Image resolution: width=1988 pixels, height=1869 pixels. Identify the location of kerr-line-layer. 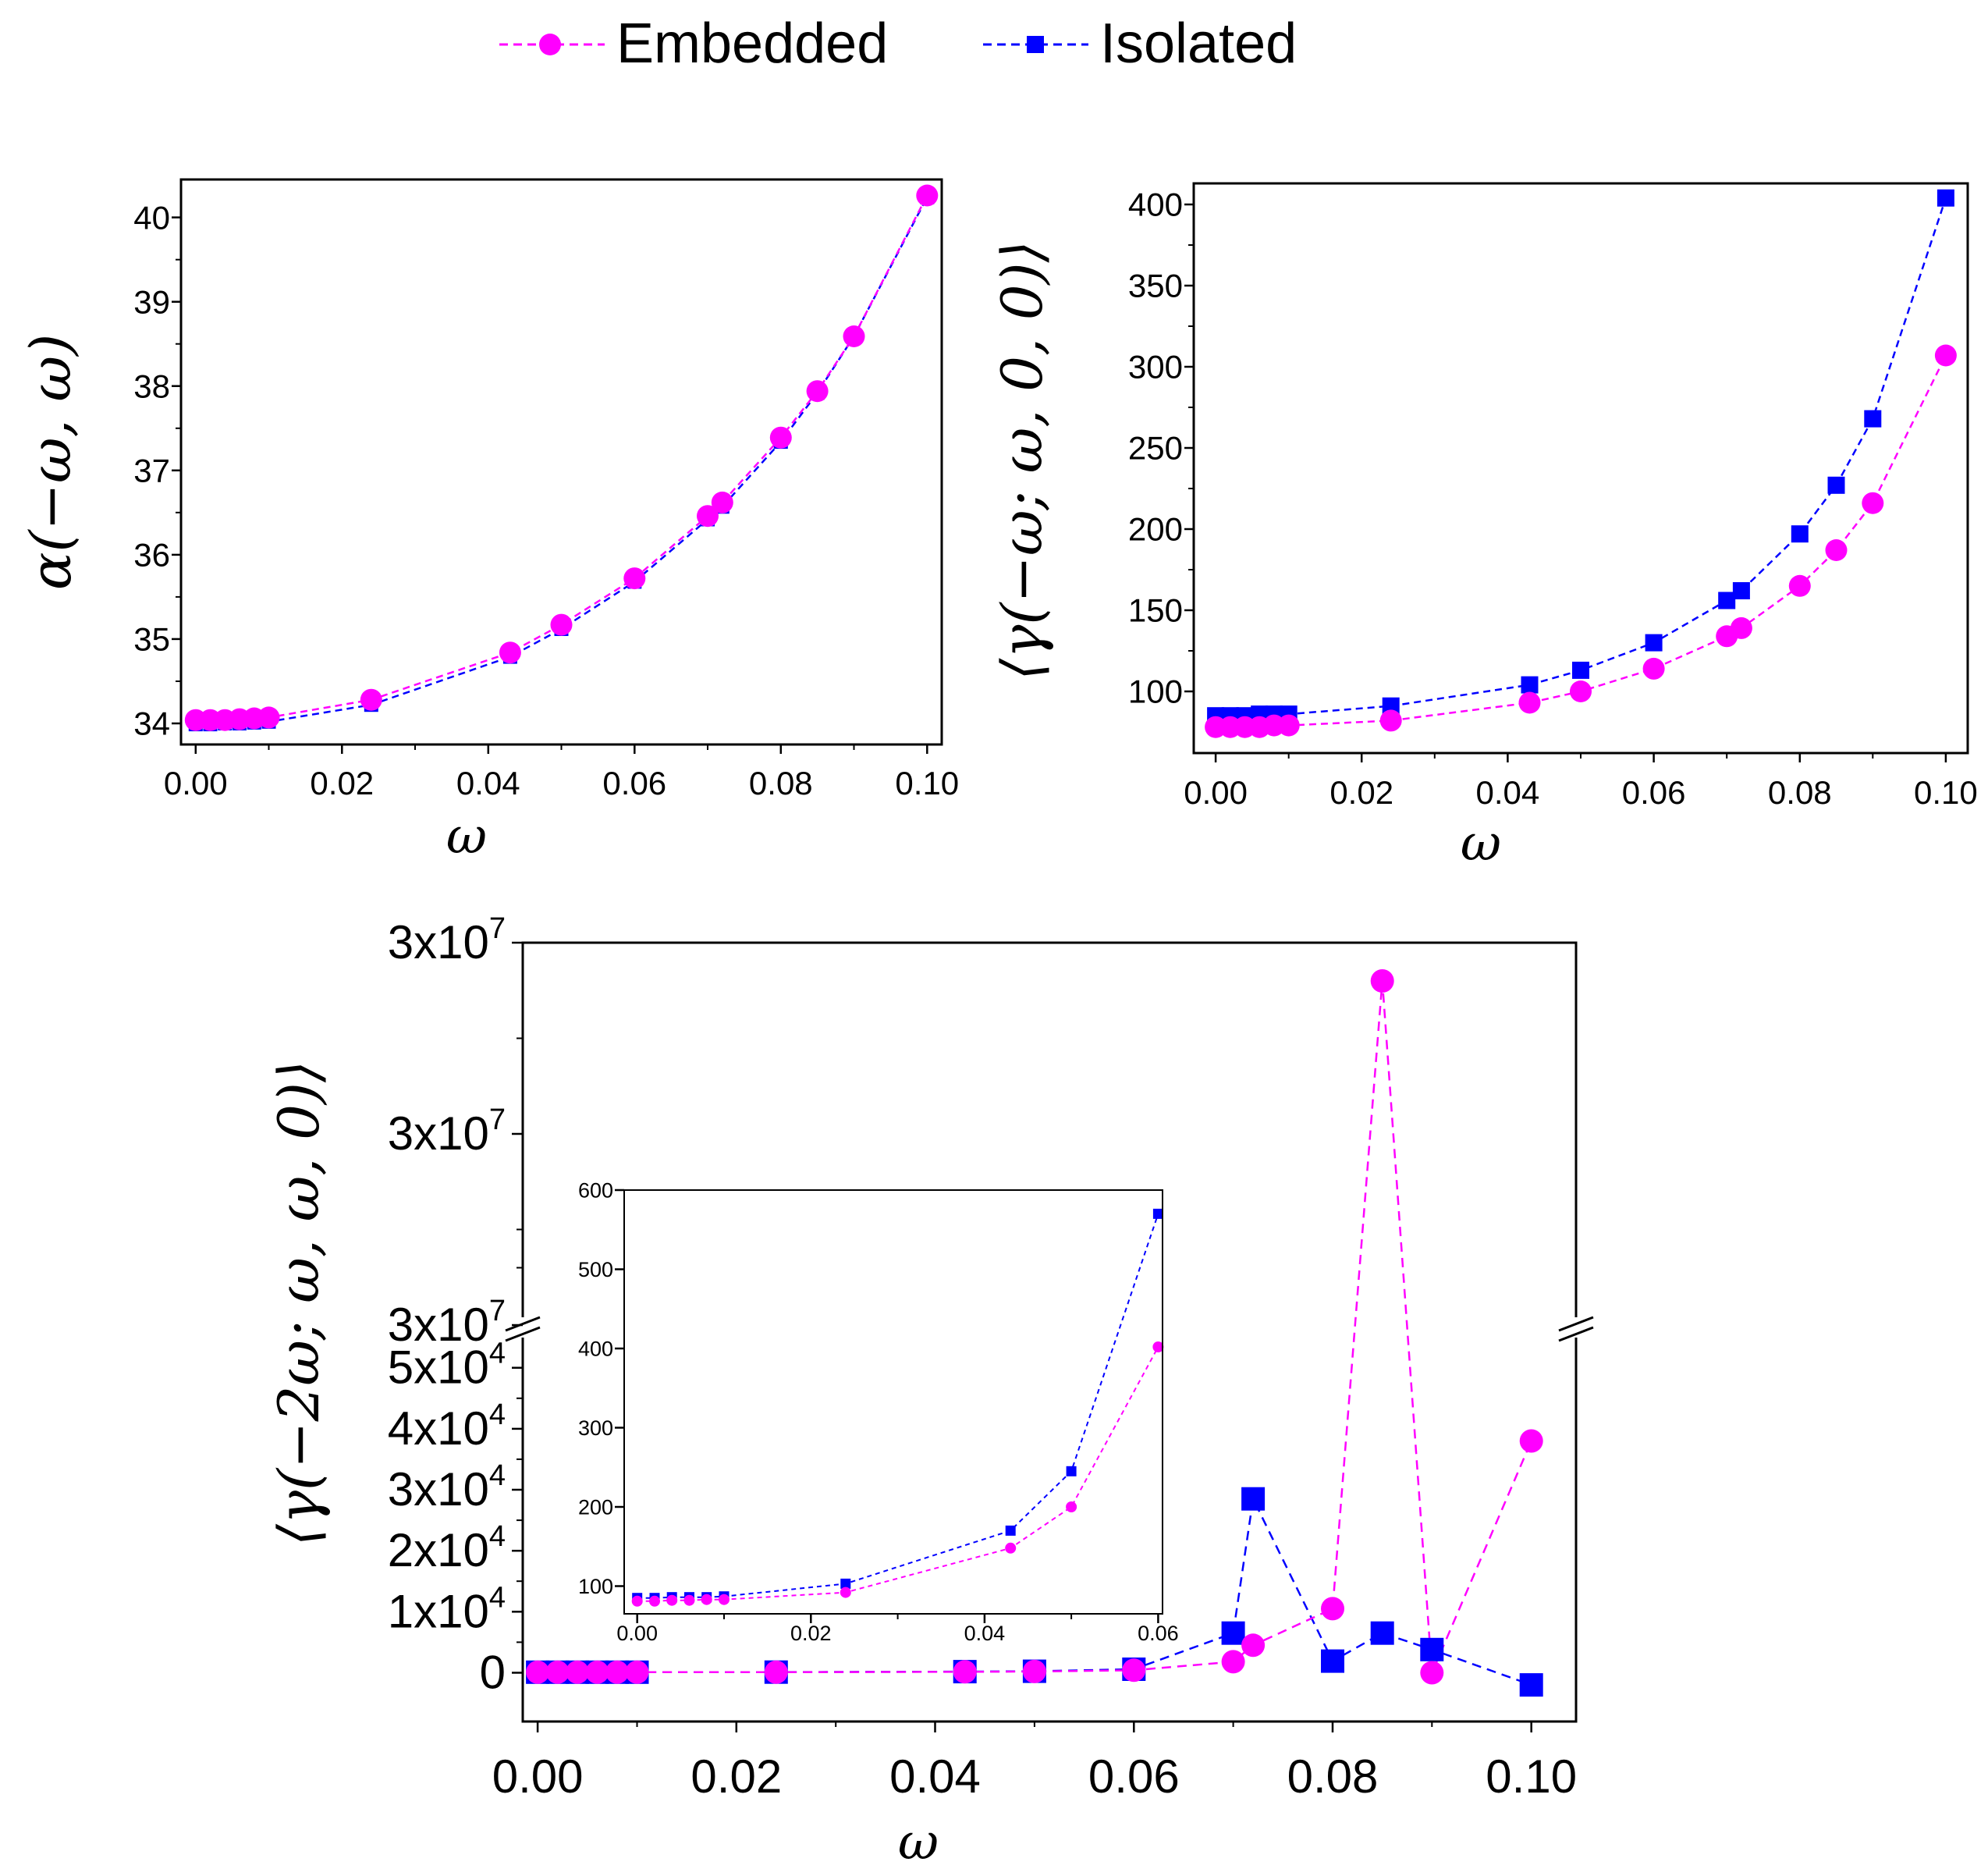
(1582, 463).